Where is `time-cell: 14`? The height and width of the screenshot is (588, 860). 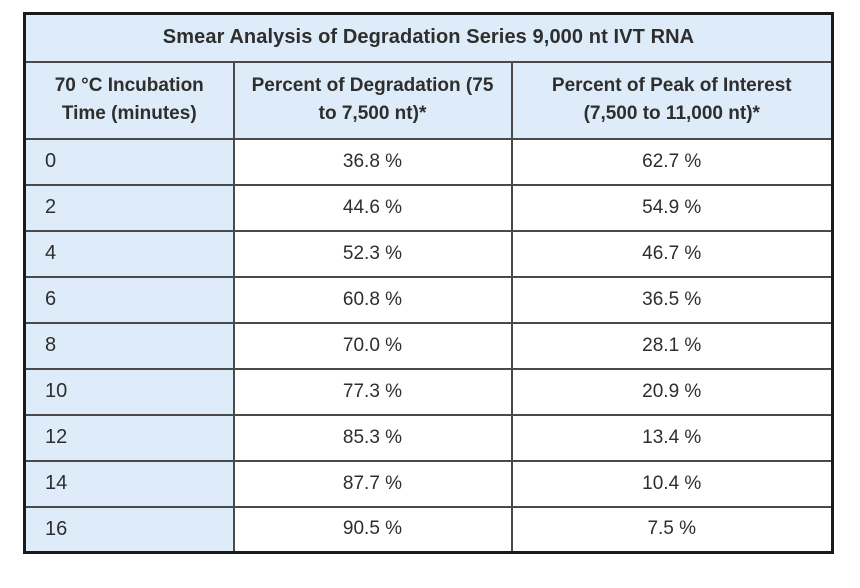
time-cell: 14 is located at coordinates (129, 483).